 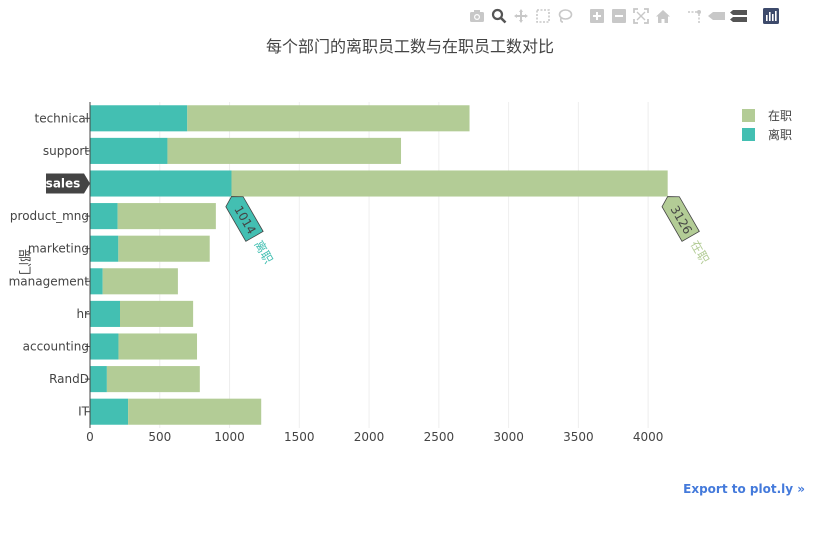 I want to click on bar-sales-stayed, so click(x=449, y=183).